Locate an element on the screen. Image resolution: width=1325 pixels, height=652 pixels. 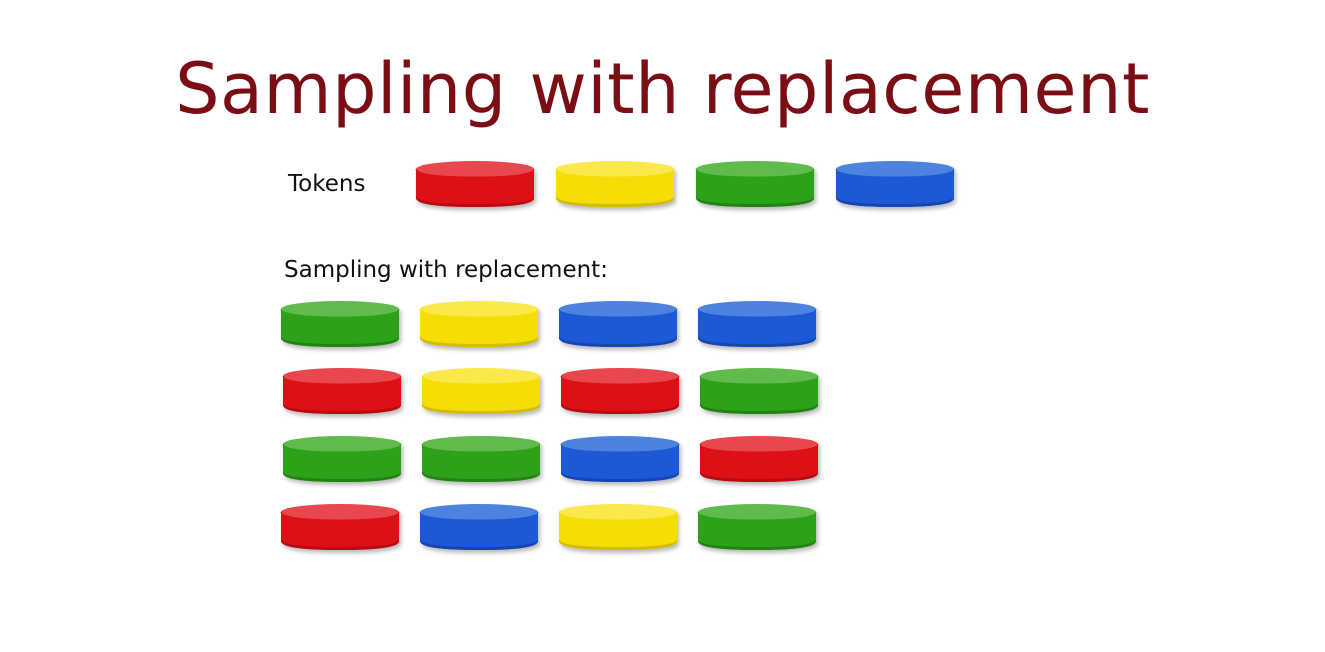
tokens-label: Tokens is located at coordinates (327, 184).